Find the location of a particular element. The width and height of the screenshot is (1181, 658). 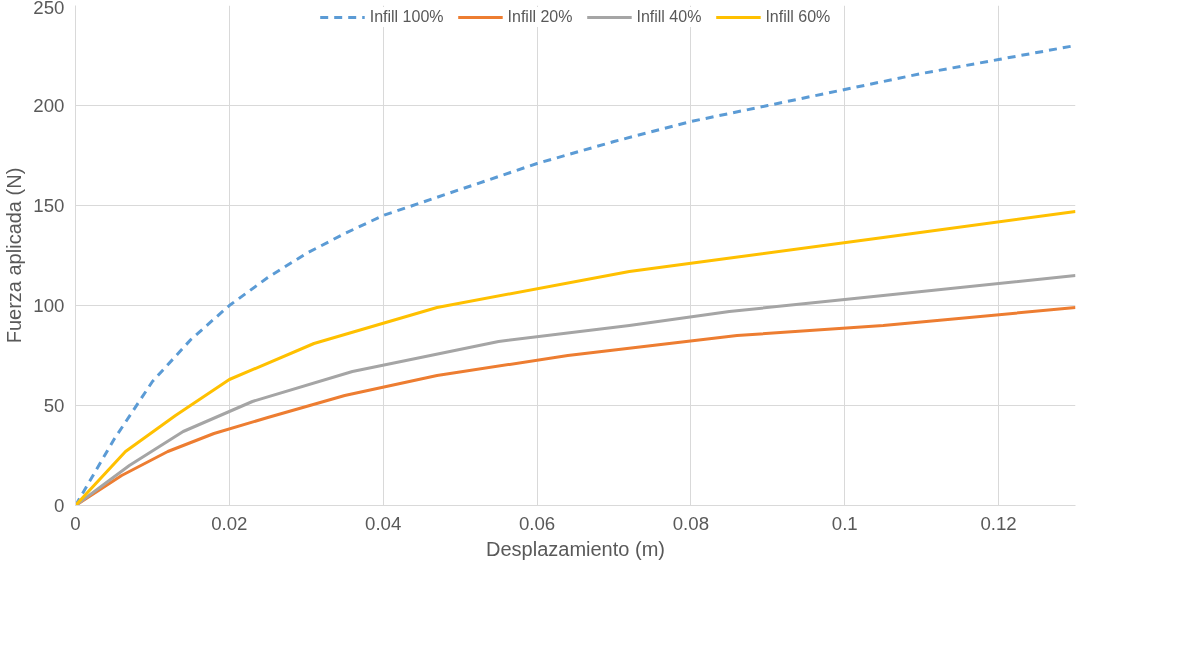

legend-label: Infill 60% is located at coordinates (798, 17).